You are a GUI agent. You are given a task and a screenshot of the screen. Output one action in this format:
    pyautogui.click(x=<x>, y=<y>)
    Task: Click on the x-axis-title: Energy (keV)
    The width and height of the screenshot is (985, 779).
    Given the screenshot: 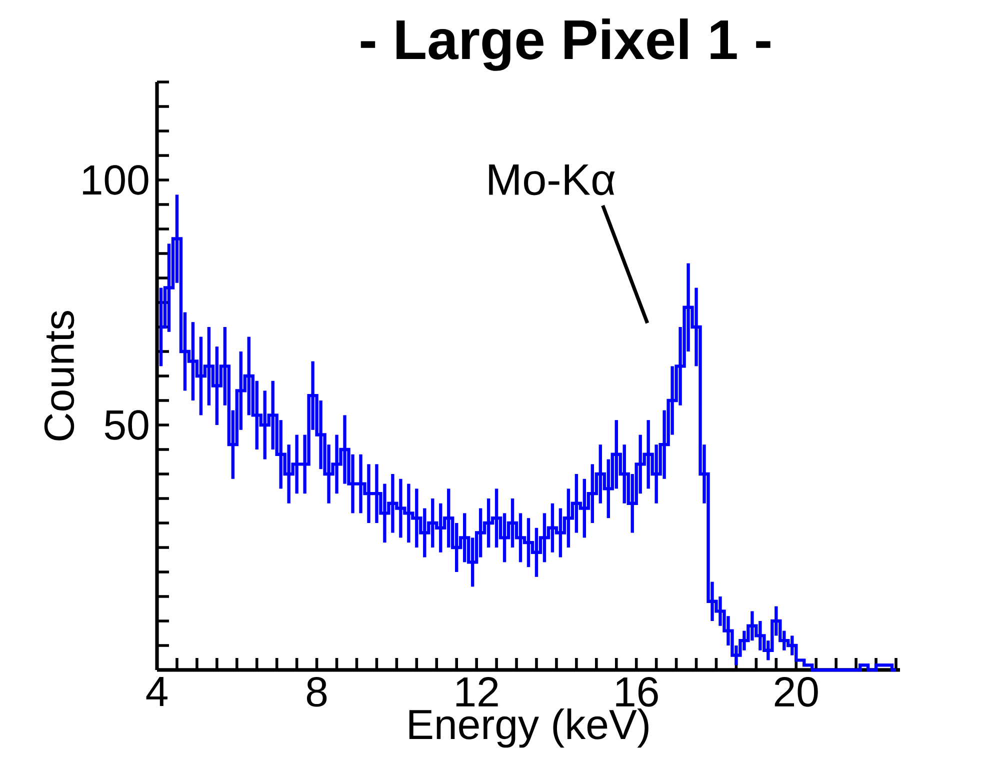 What is the action you would take?
    pyautogui.click(x=528, y=728)
    